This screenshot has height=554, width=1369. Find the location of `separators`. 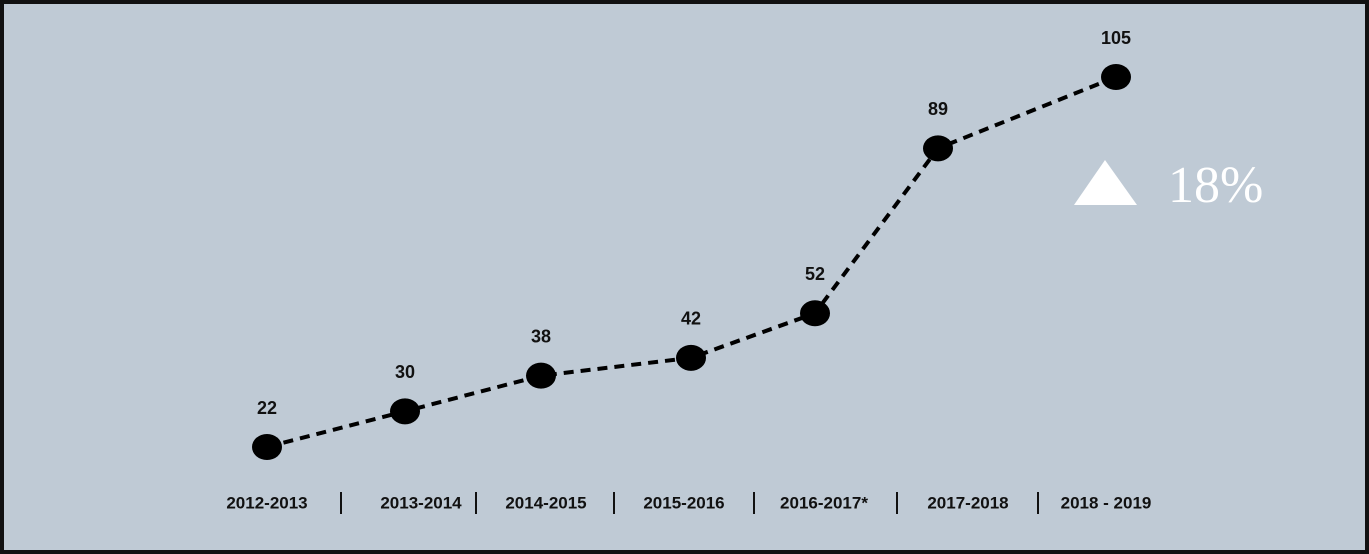

separators is located at coordinates (689, 503).